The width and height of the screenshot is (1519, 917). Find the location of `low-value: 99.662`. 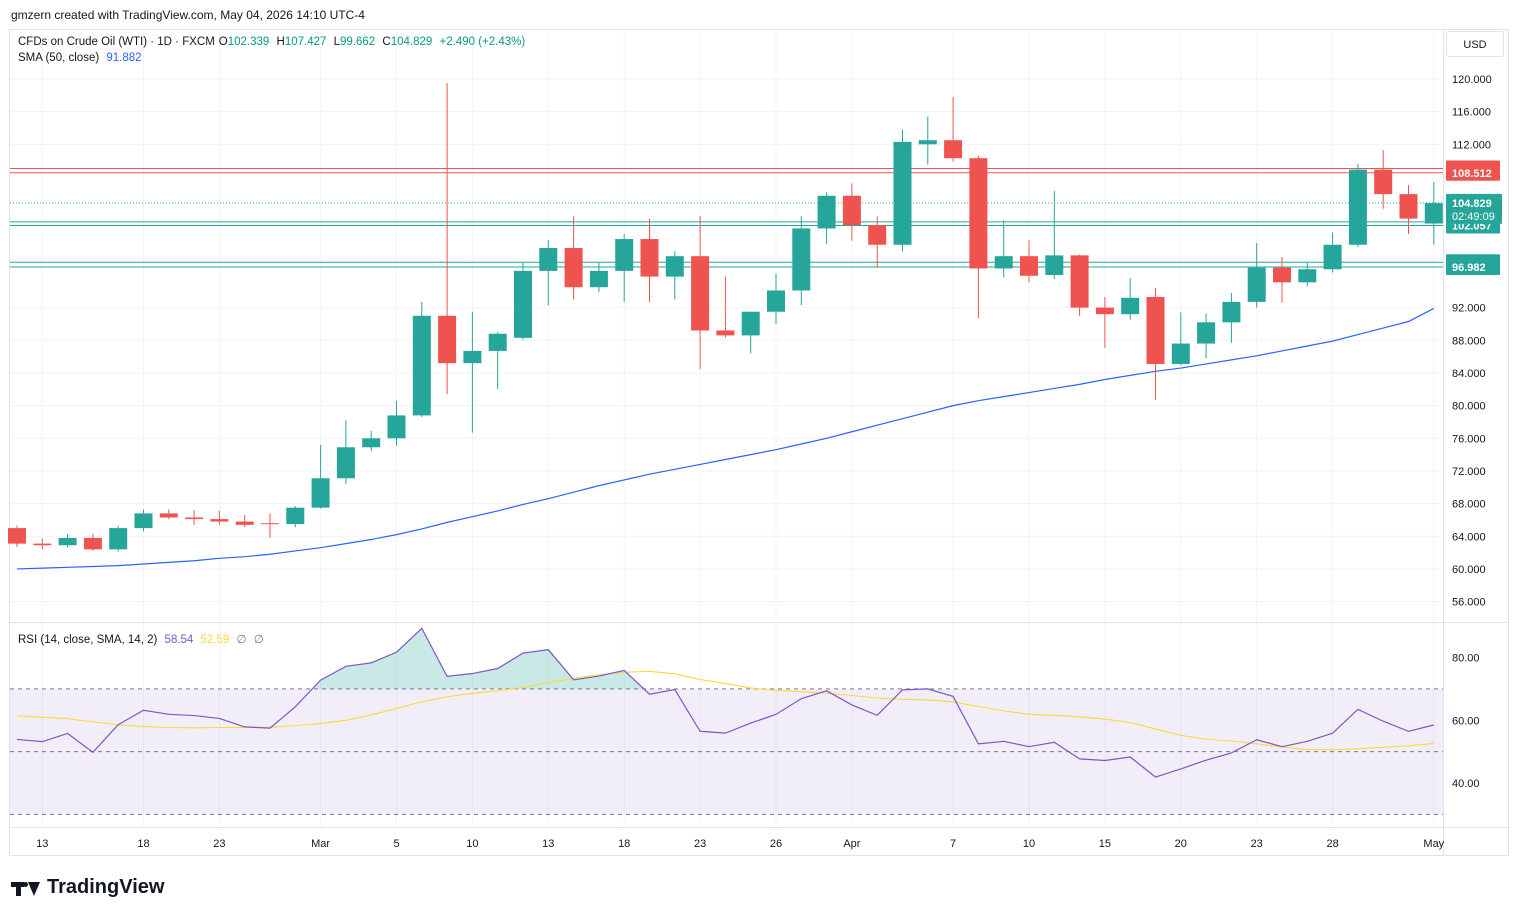

low-value: 99.662 is located at coordinates (358, 42).